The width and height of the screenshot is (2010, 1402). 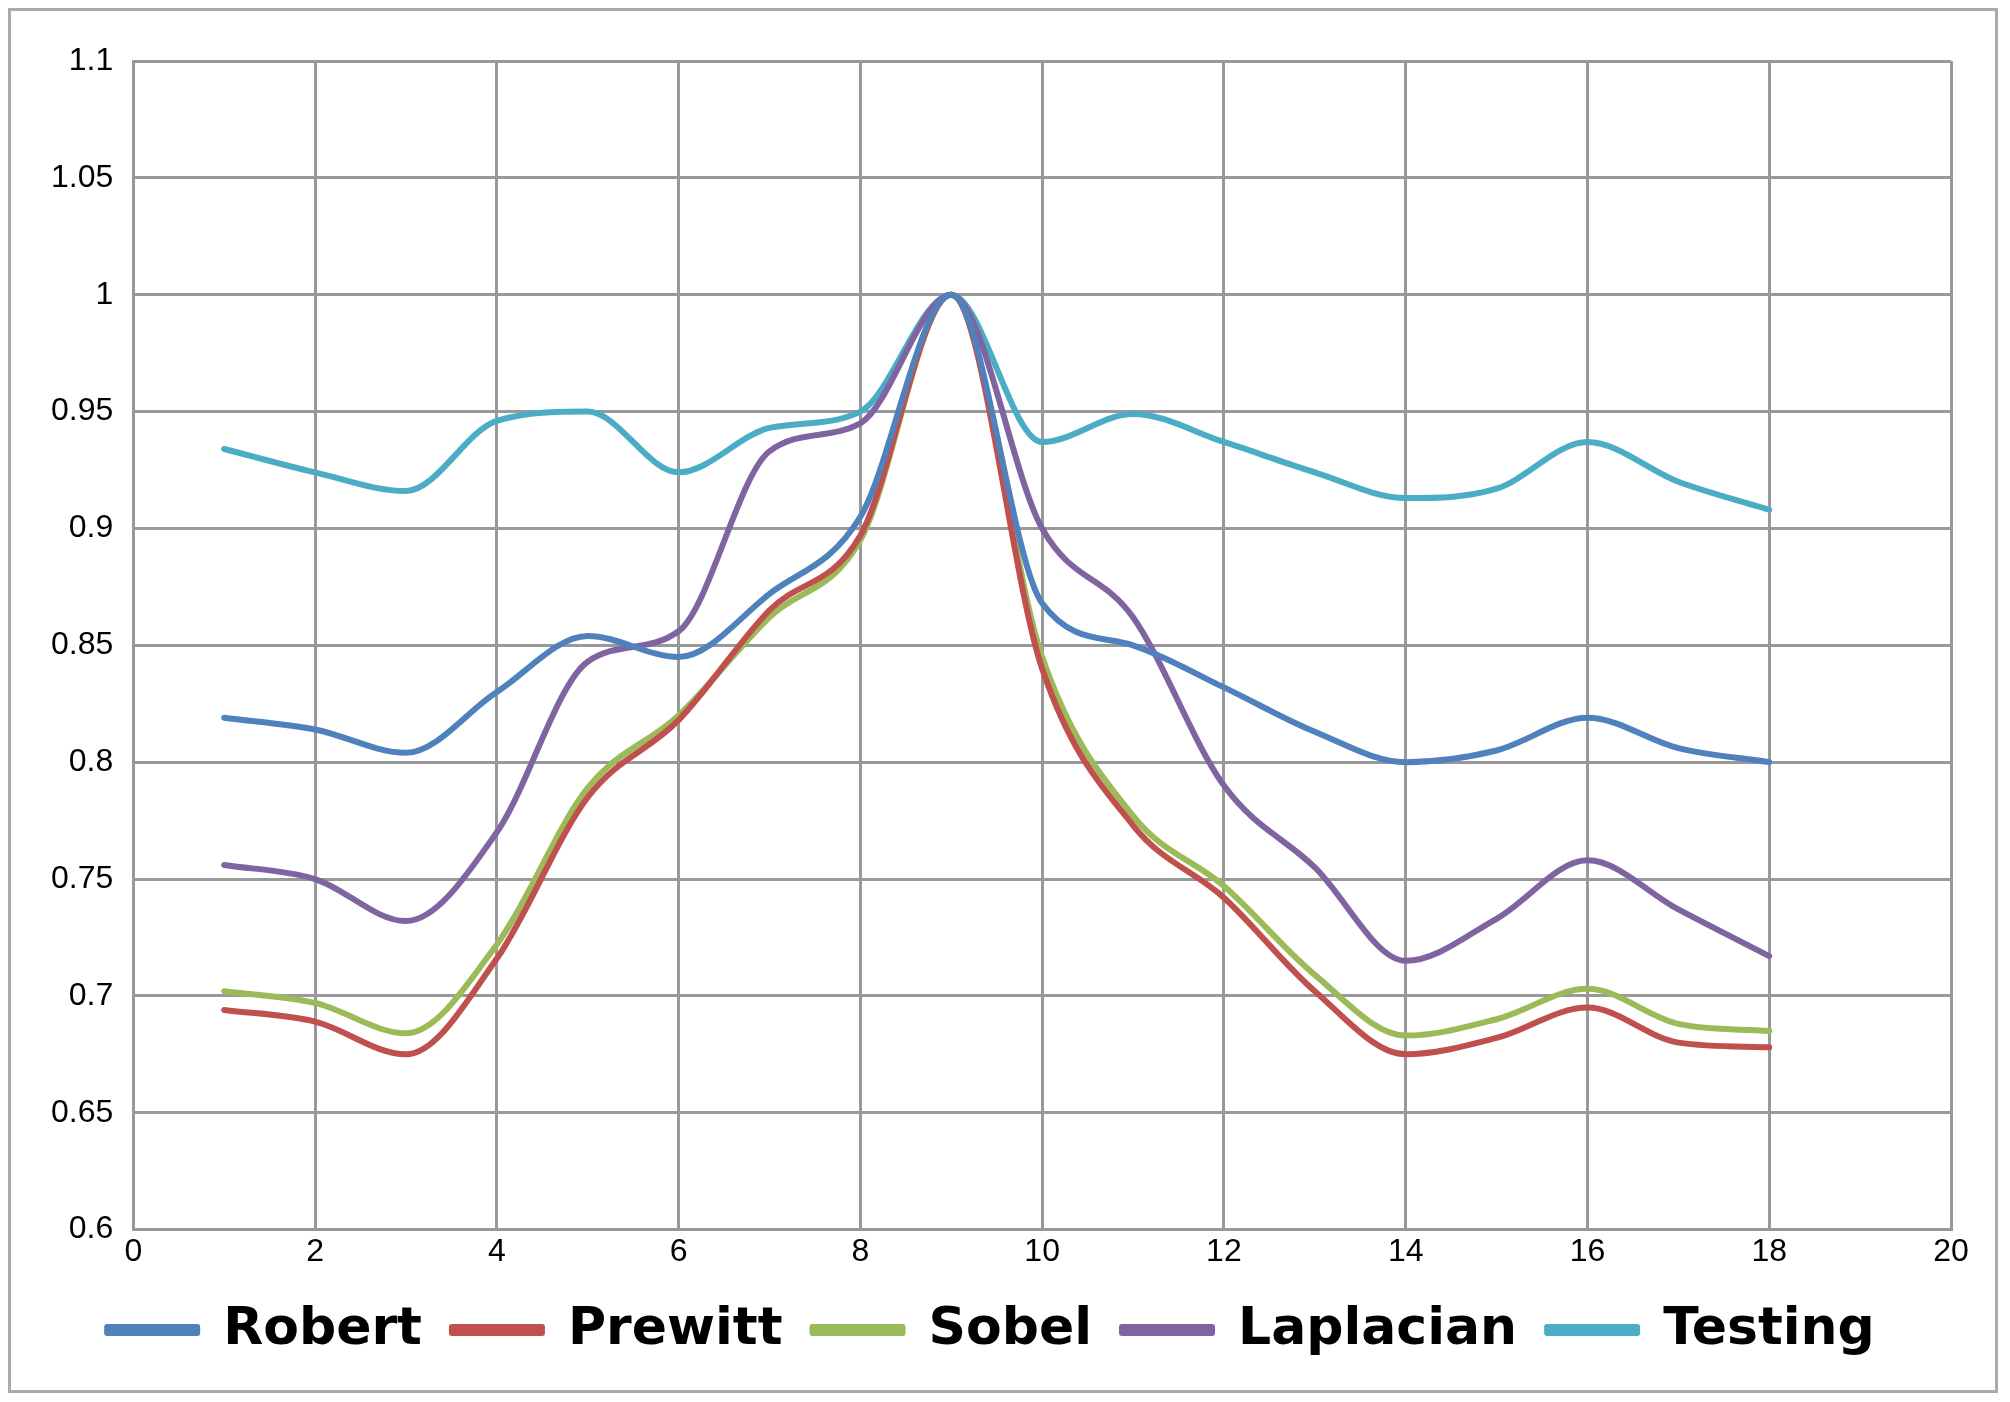 What do you see at coordinates (91, 993) in the screenshot?
I see `y-tick-label: 0.7` at bounding box center [91, 993].